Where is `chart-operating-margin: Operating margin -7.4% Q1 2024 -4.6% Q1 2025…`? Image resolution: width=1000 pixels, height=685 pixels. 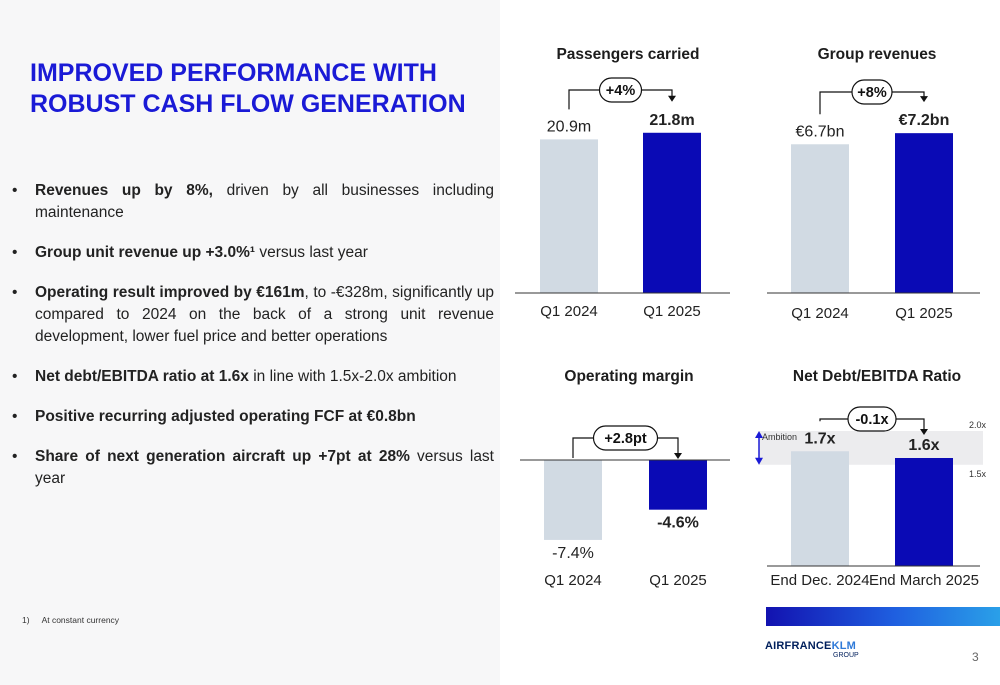 chart-operating-margin: Operating margin -7.4% Q1 2024 -4.6% Q1 2025… is located at coordinates (625, 478).